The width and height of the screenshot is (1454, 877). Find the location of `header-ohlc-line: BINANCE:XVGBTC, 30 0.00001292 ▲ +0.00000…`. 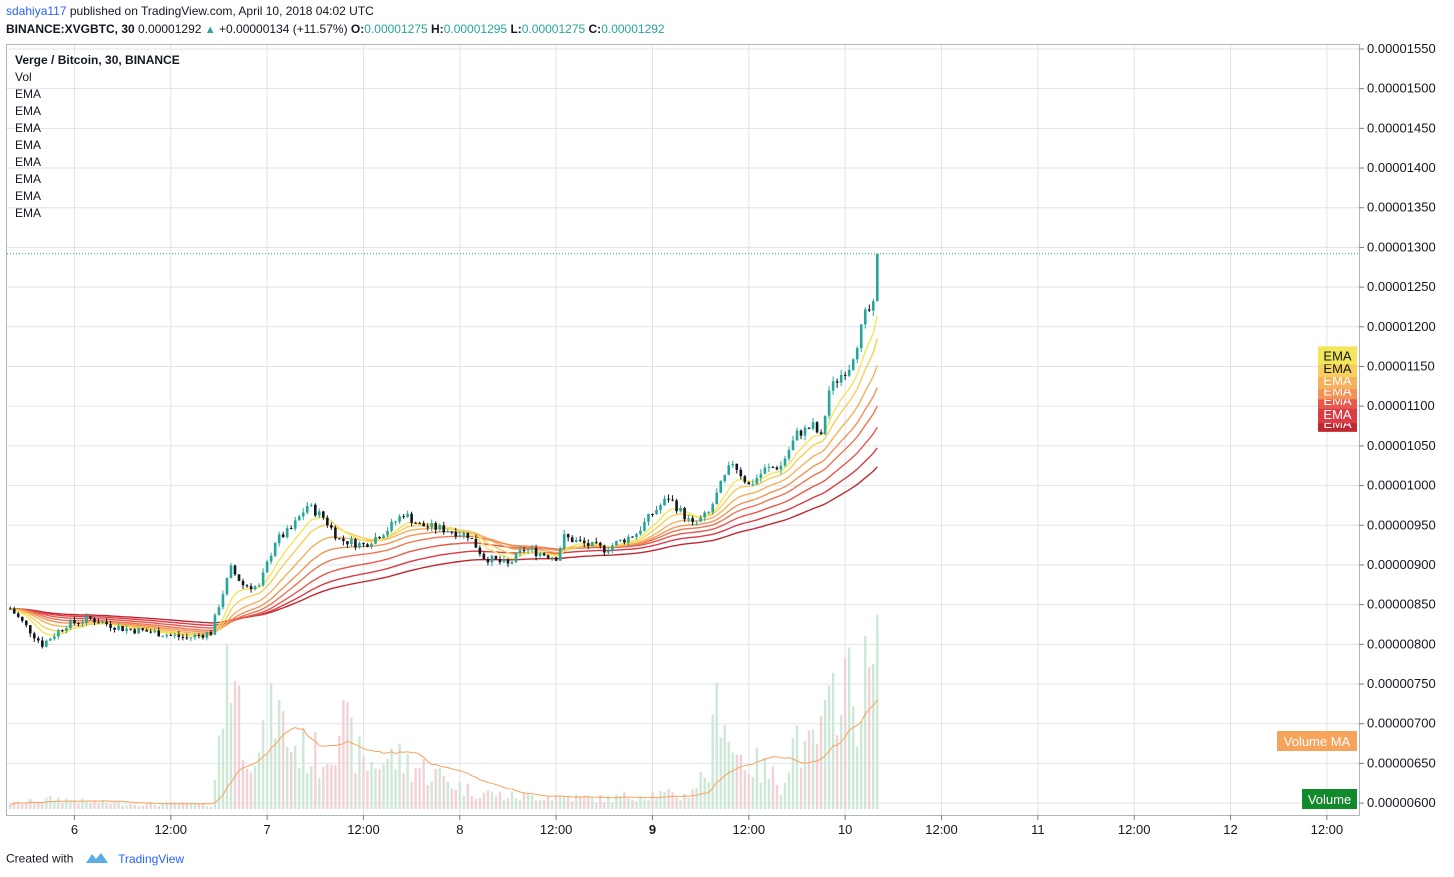

header-ohlc-line: BINANCE:XVGBTC, 30 0.00001292 ▲ +0.00000… is located at coordinates (335, 29).